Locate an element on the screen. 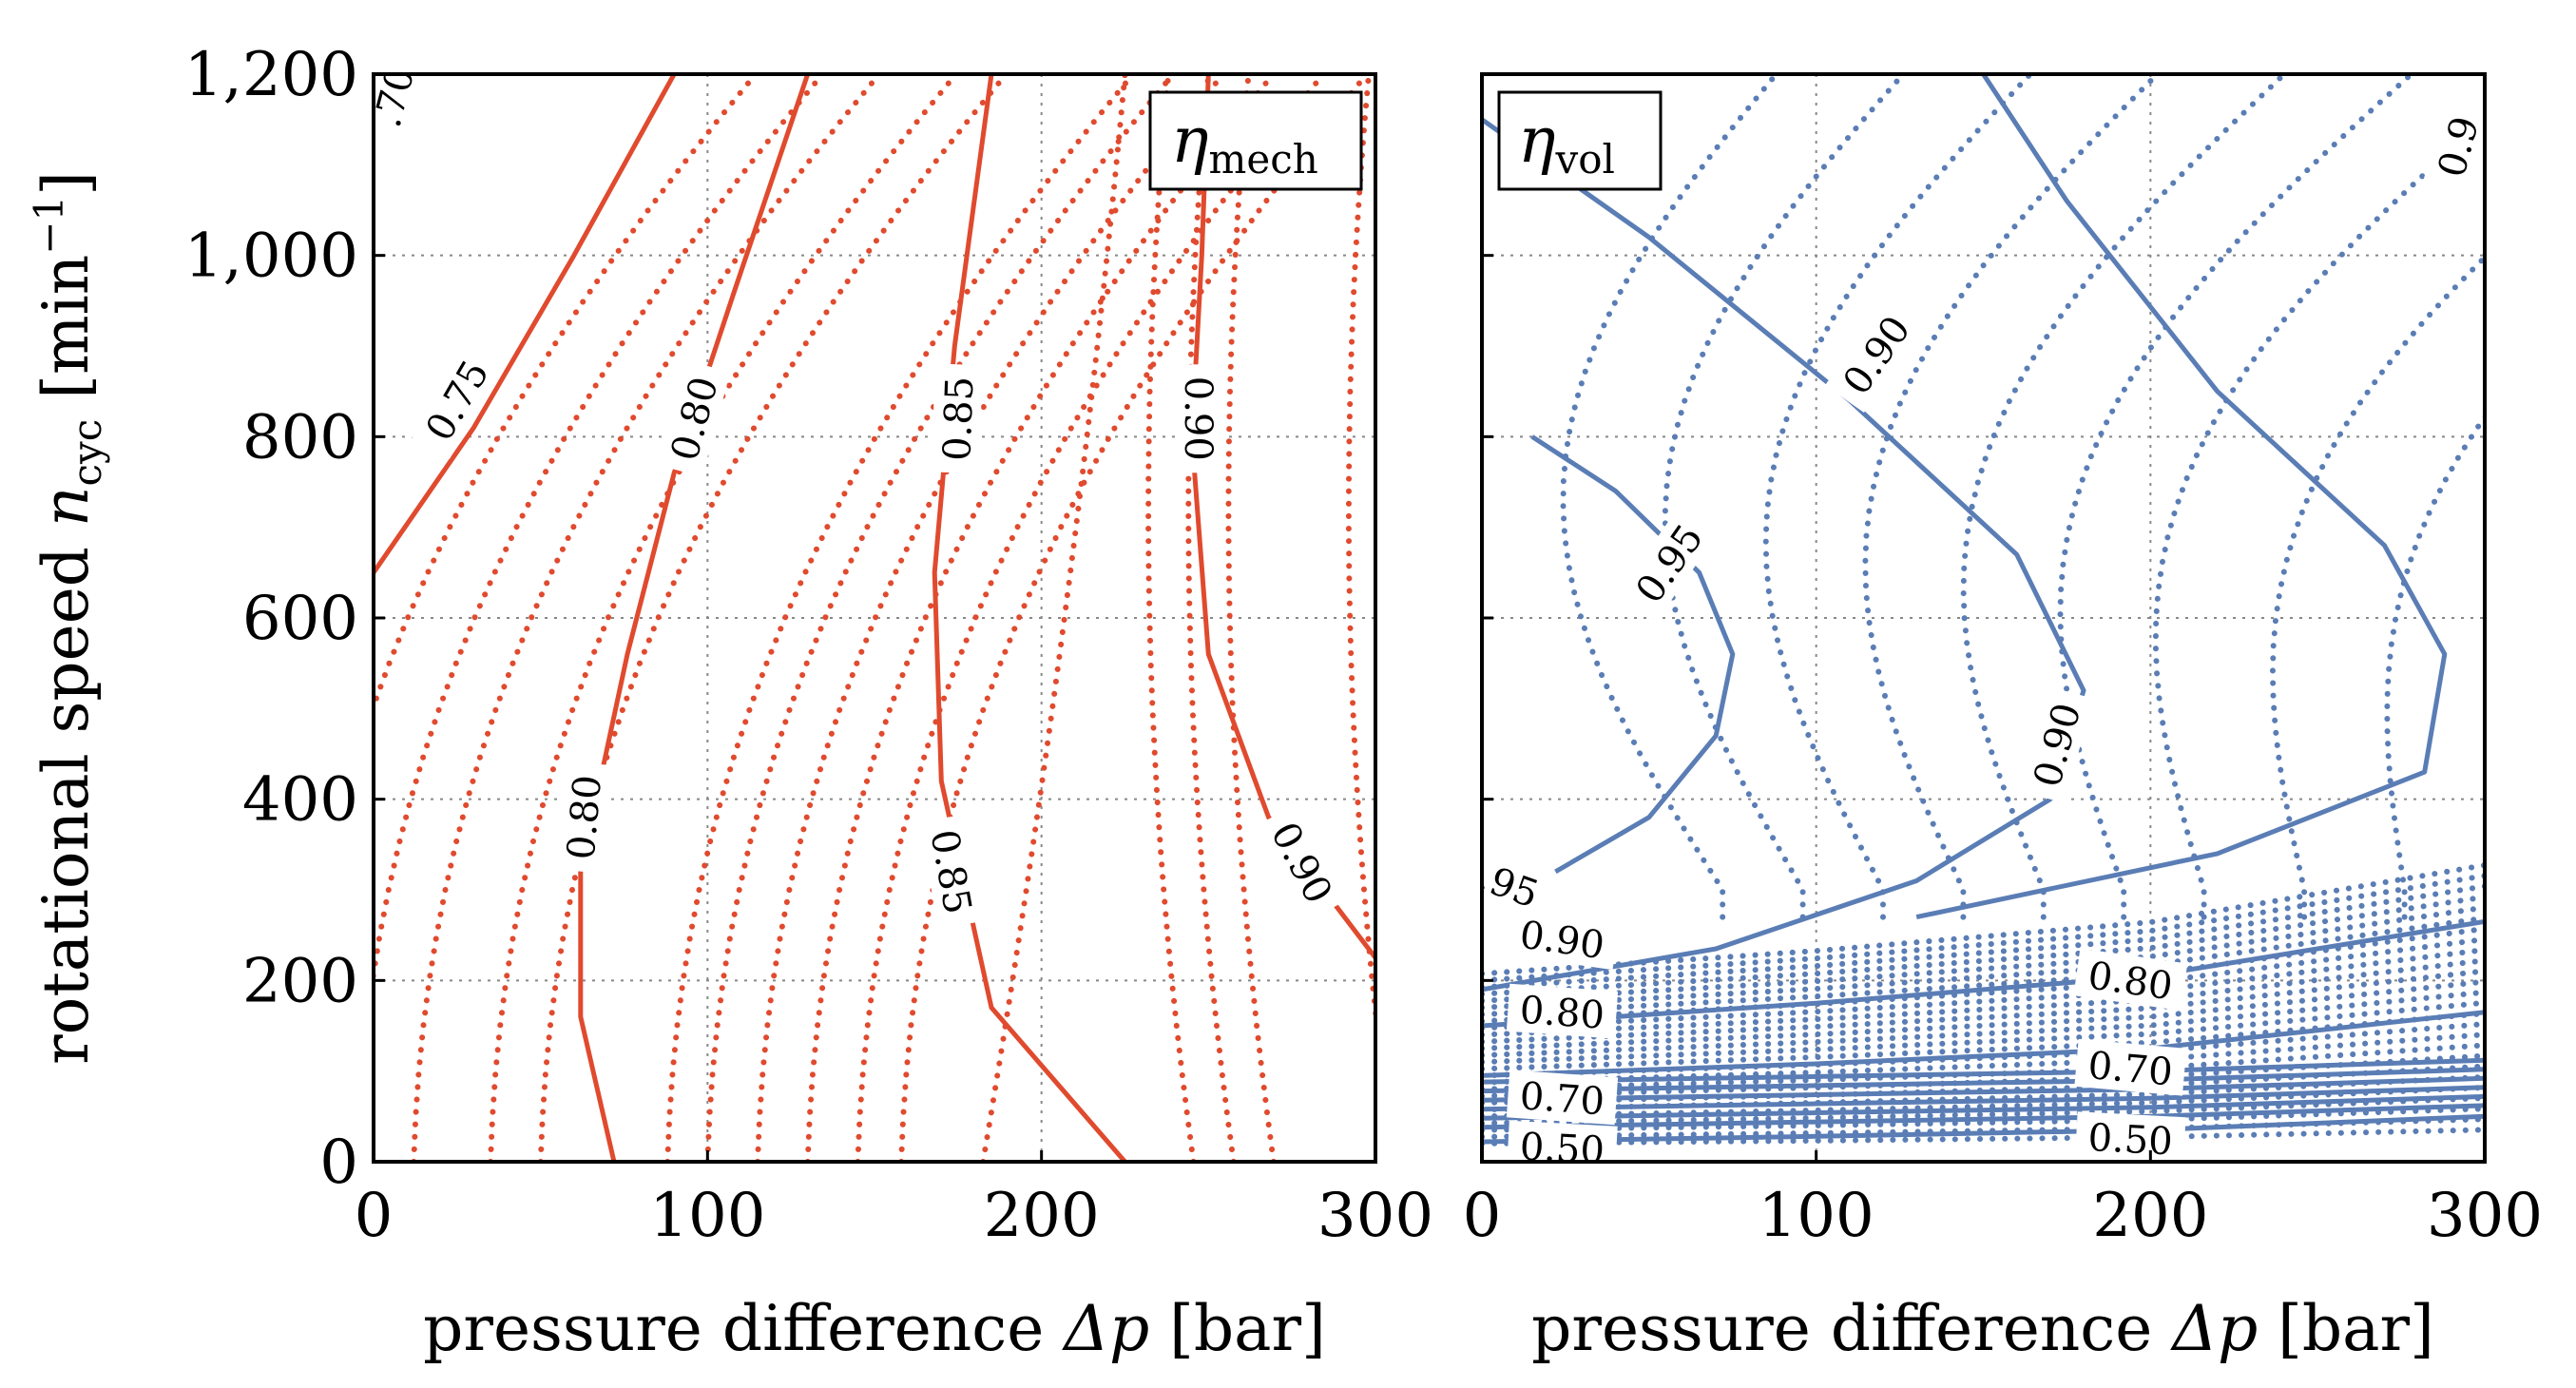 The width and height of the screenshot is (2576, 1388). y-tick-label: 600 is located at coordinates (300, 619).